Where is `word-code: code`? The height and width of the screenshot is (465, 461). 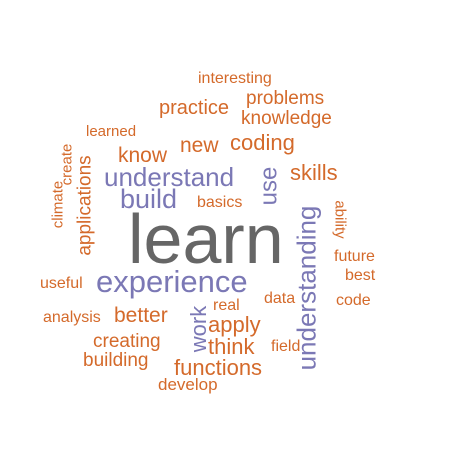
word-code: code is located at coordinates (353, 300).